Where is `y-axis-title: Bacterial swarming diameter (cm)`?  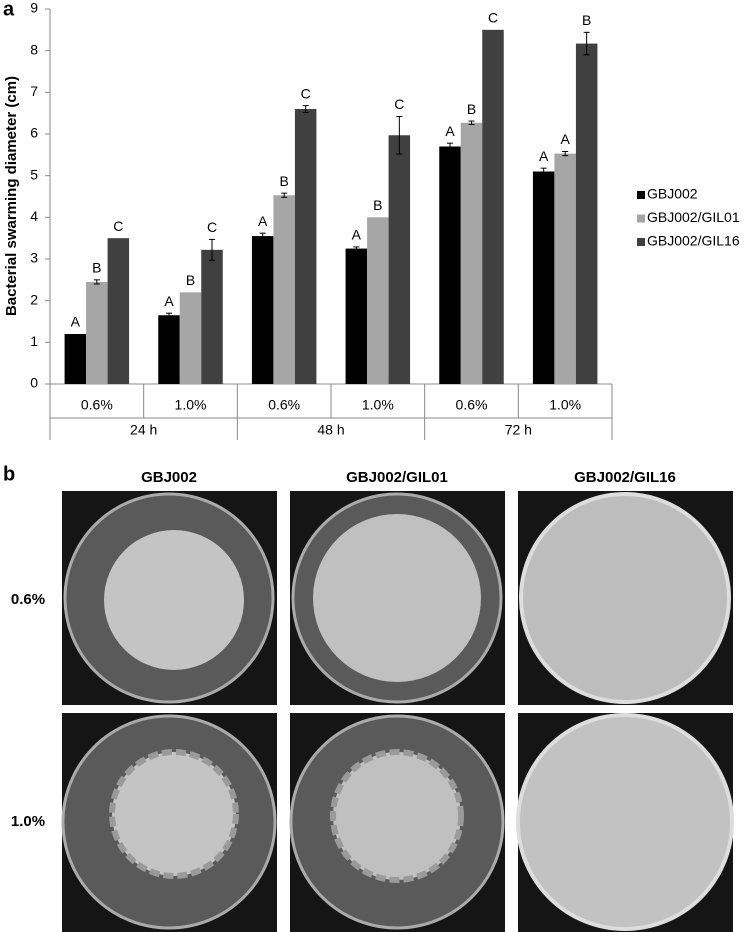 y-axis-title: Bacterial swarming diameter (cm) is located at coordinates (11, 196).